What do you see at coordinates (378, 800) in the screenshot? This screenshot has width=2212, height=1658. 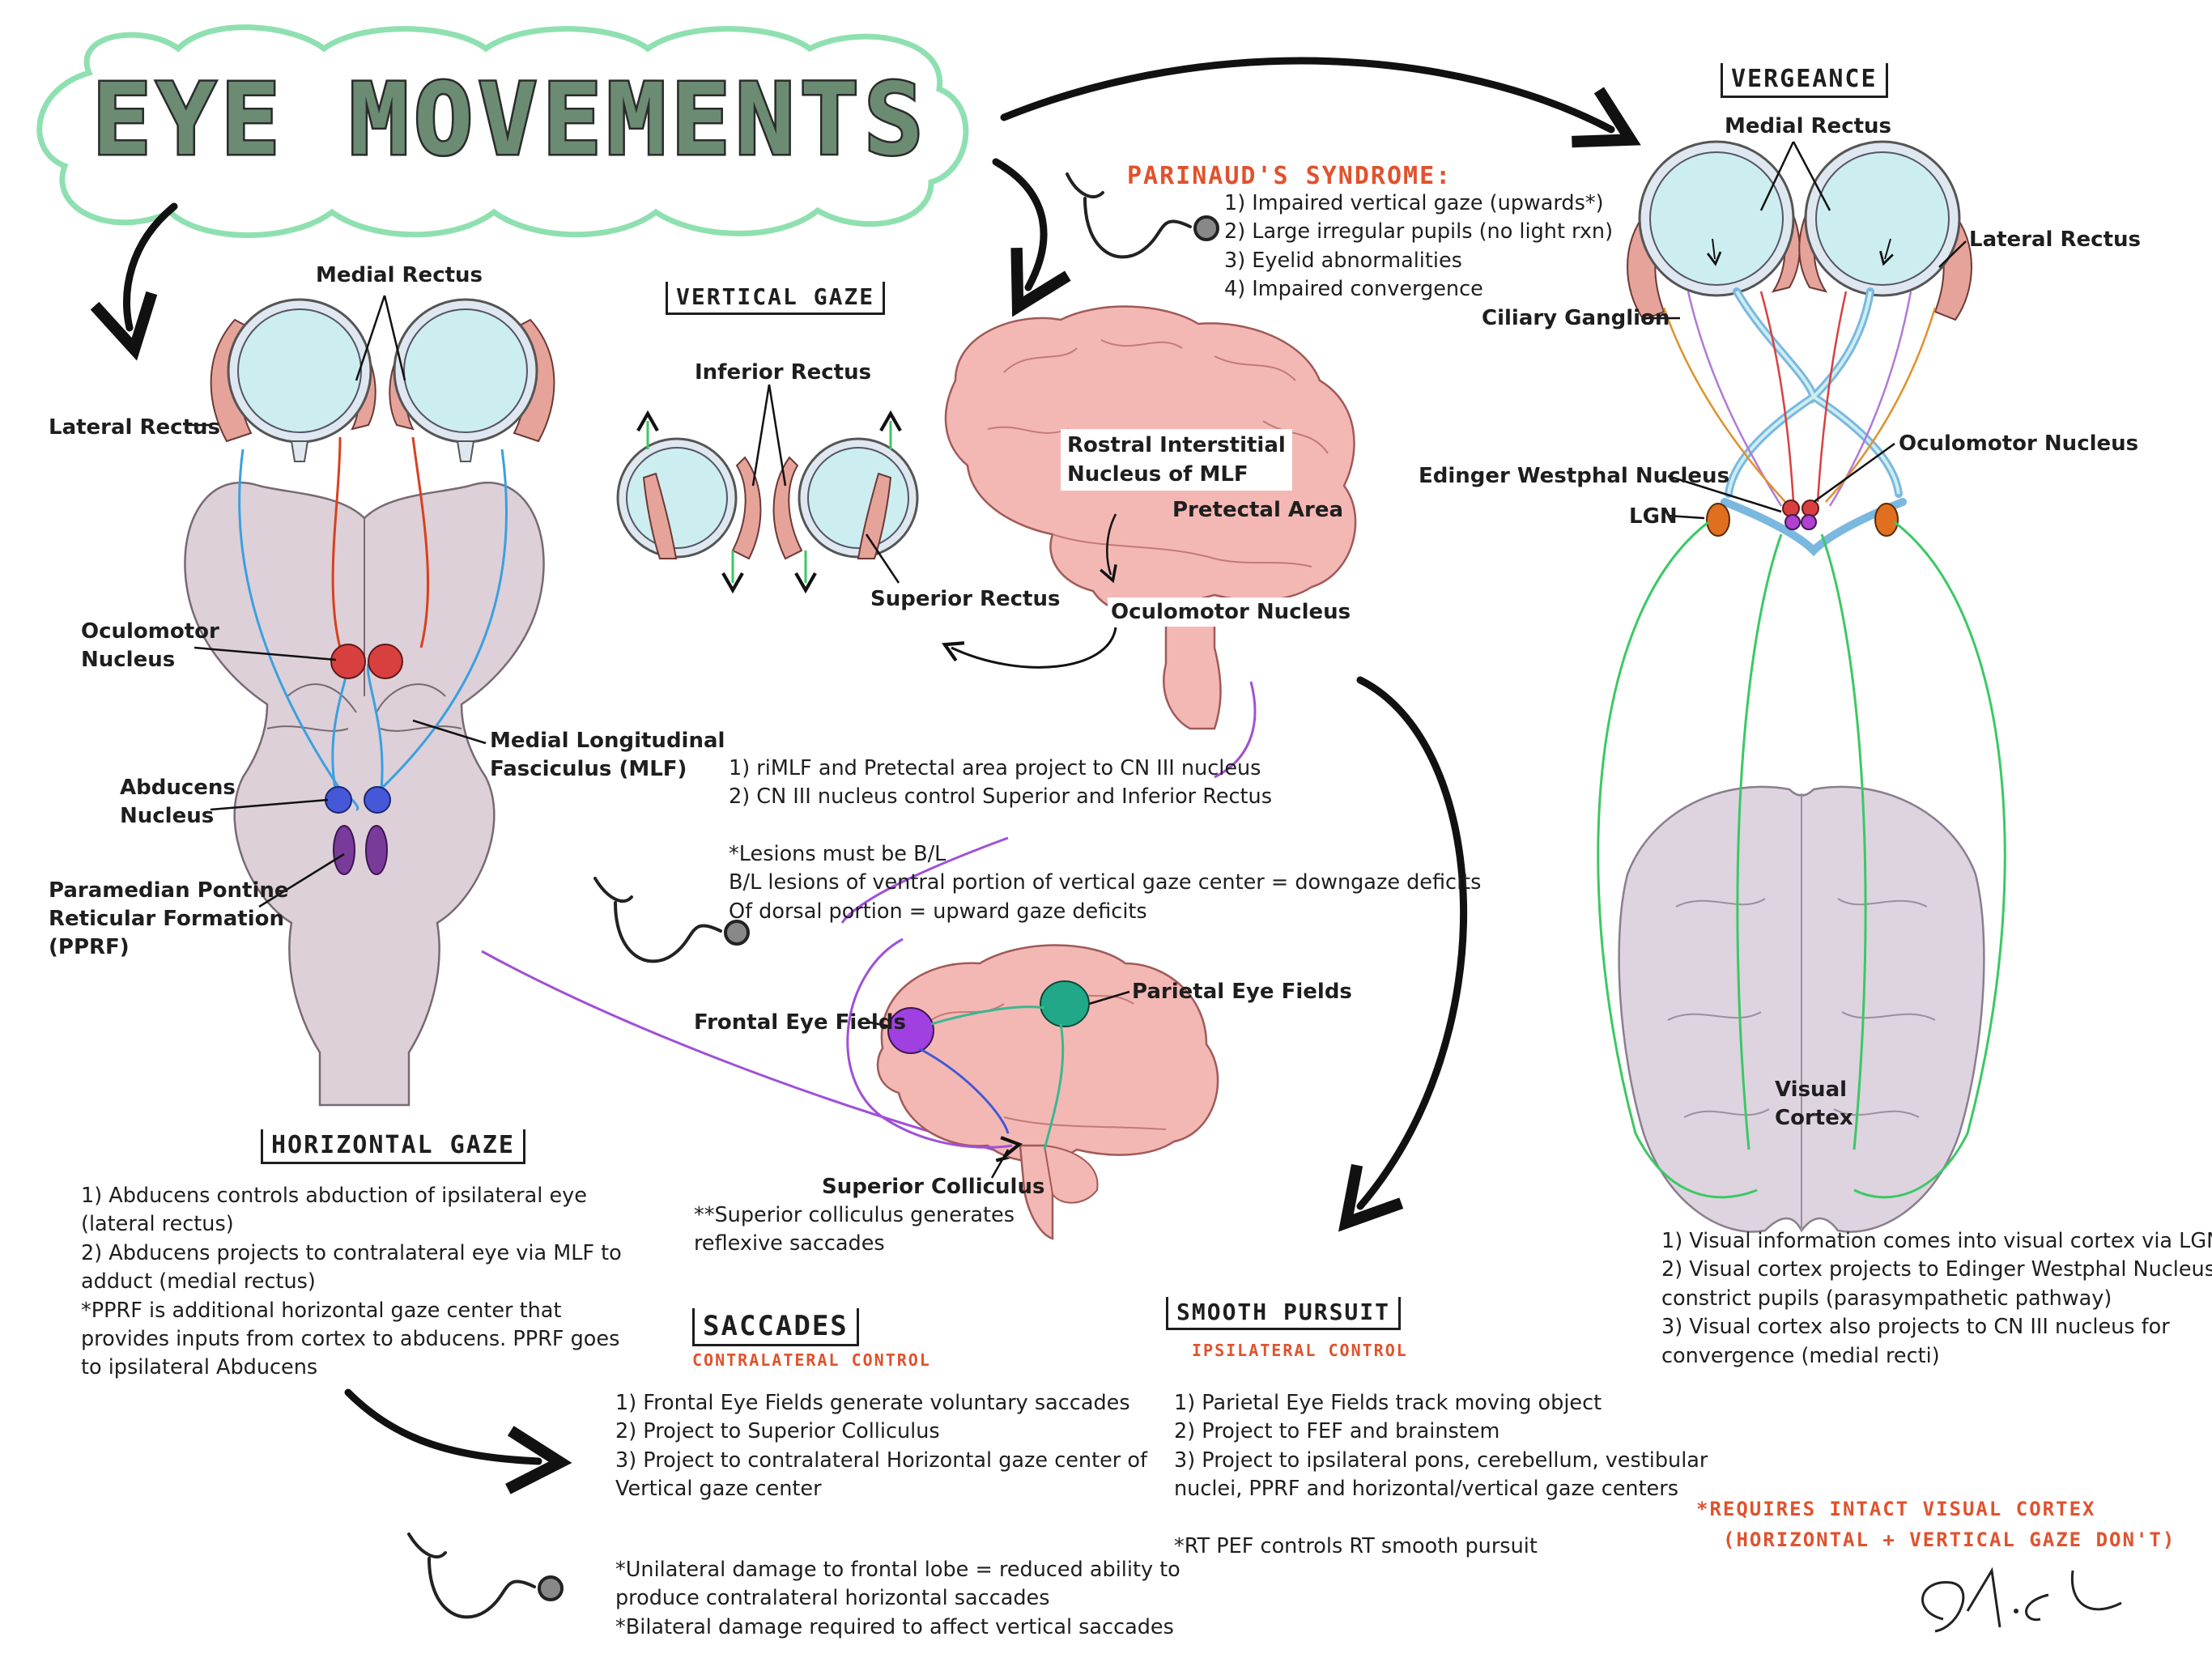 I see `abducens-nucleus-right` at bounding box center [378, 800].